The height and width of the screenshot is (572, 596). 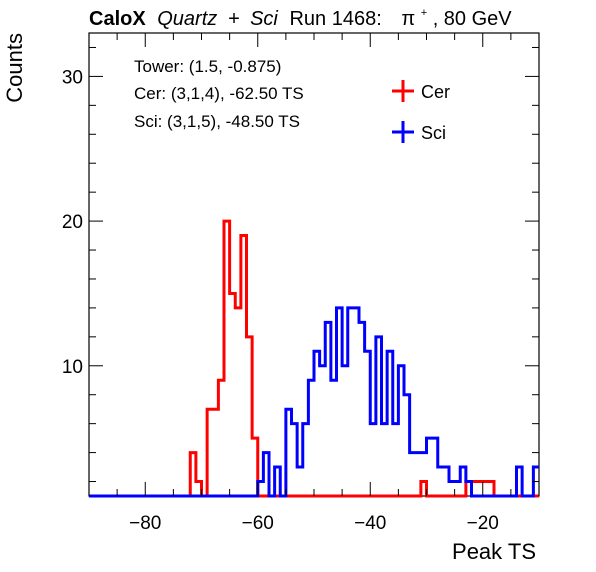 What do you see at coordinates (145, 523) in the screenshot?
I see `x-tick-label: −80` at bounding box center [145, 523].